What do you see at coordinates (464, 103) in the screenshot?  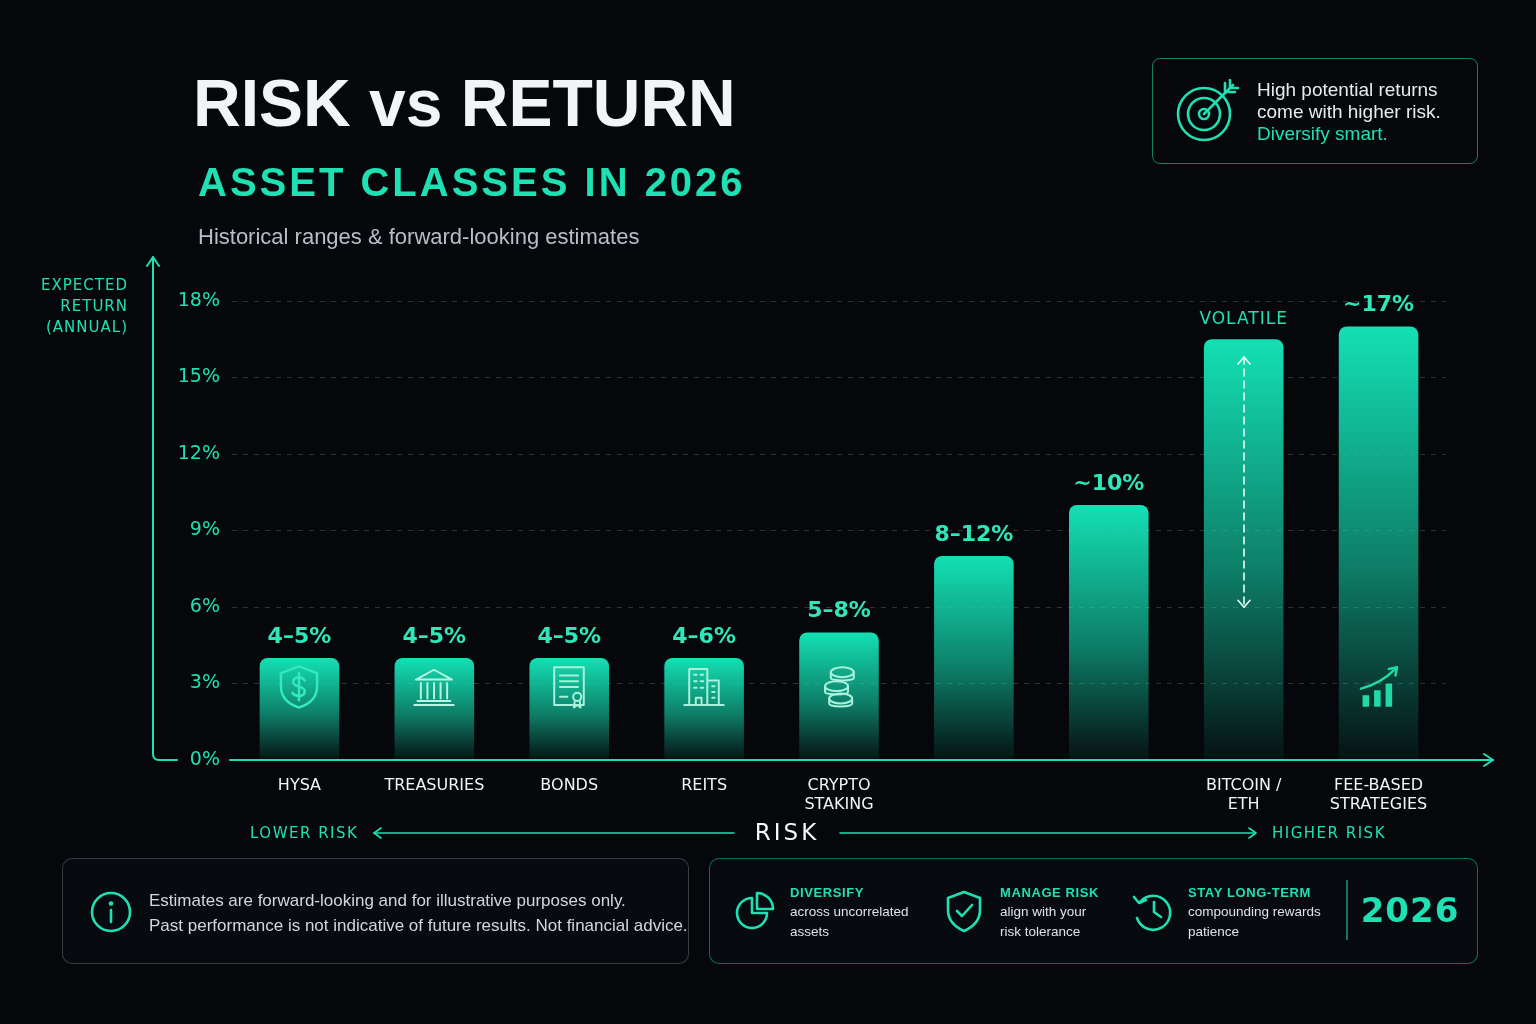 I see `chart-title: RISK vs RETURN` at bounding box center [464, 103].